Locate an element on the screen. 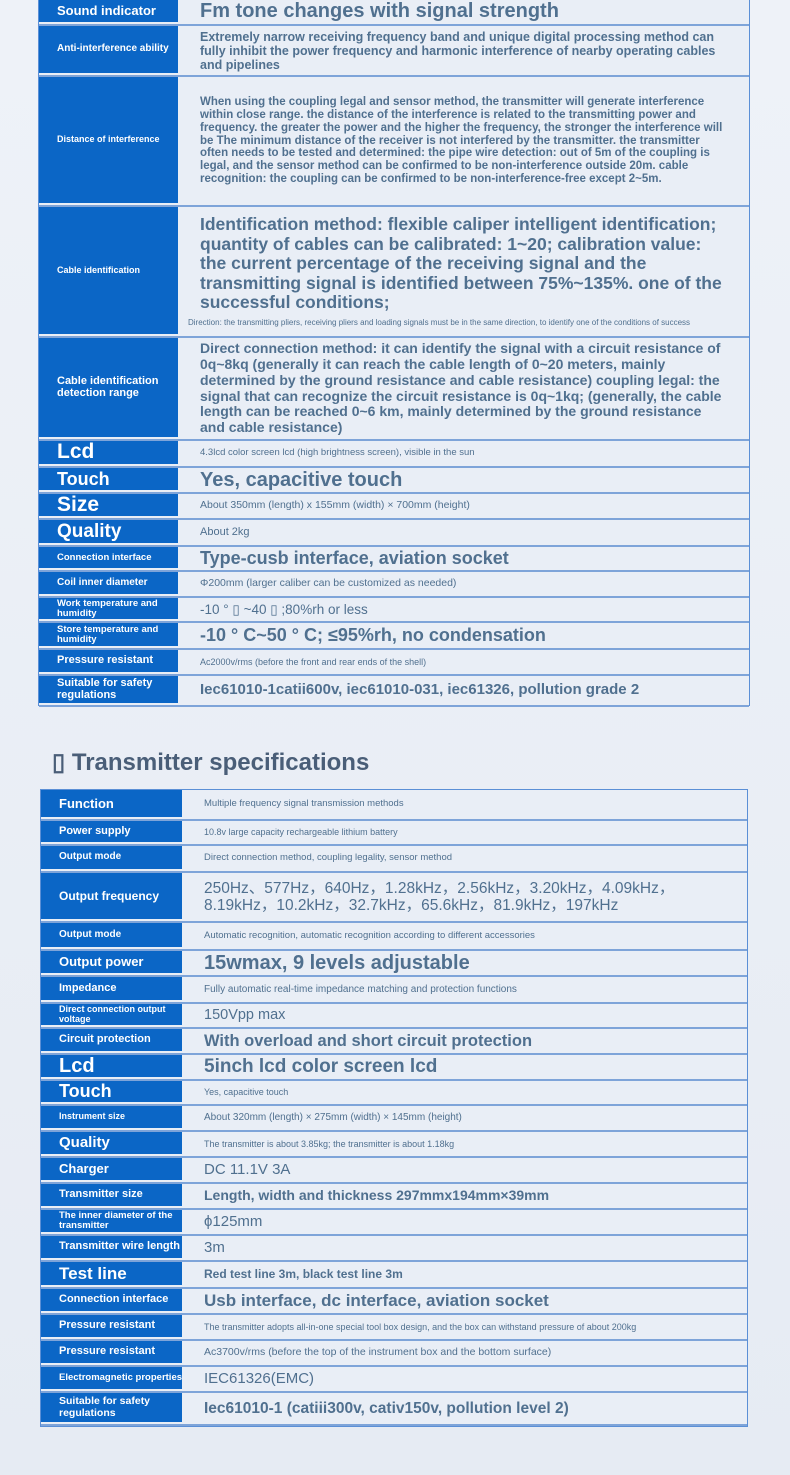 This screenshot has width=790, height=1475. spec-value: -10 ° ▯ ~40 ▯ ;80%rh or less is located at coordinates (284, 609).